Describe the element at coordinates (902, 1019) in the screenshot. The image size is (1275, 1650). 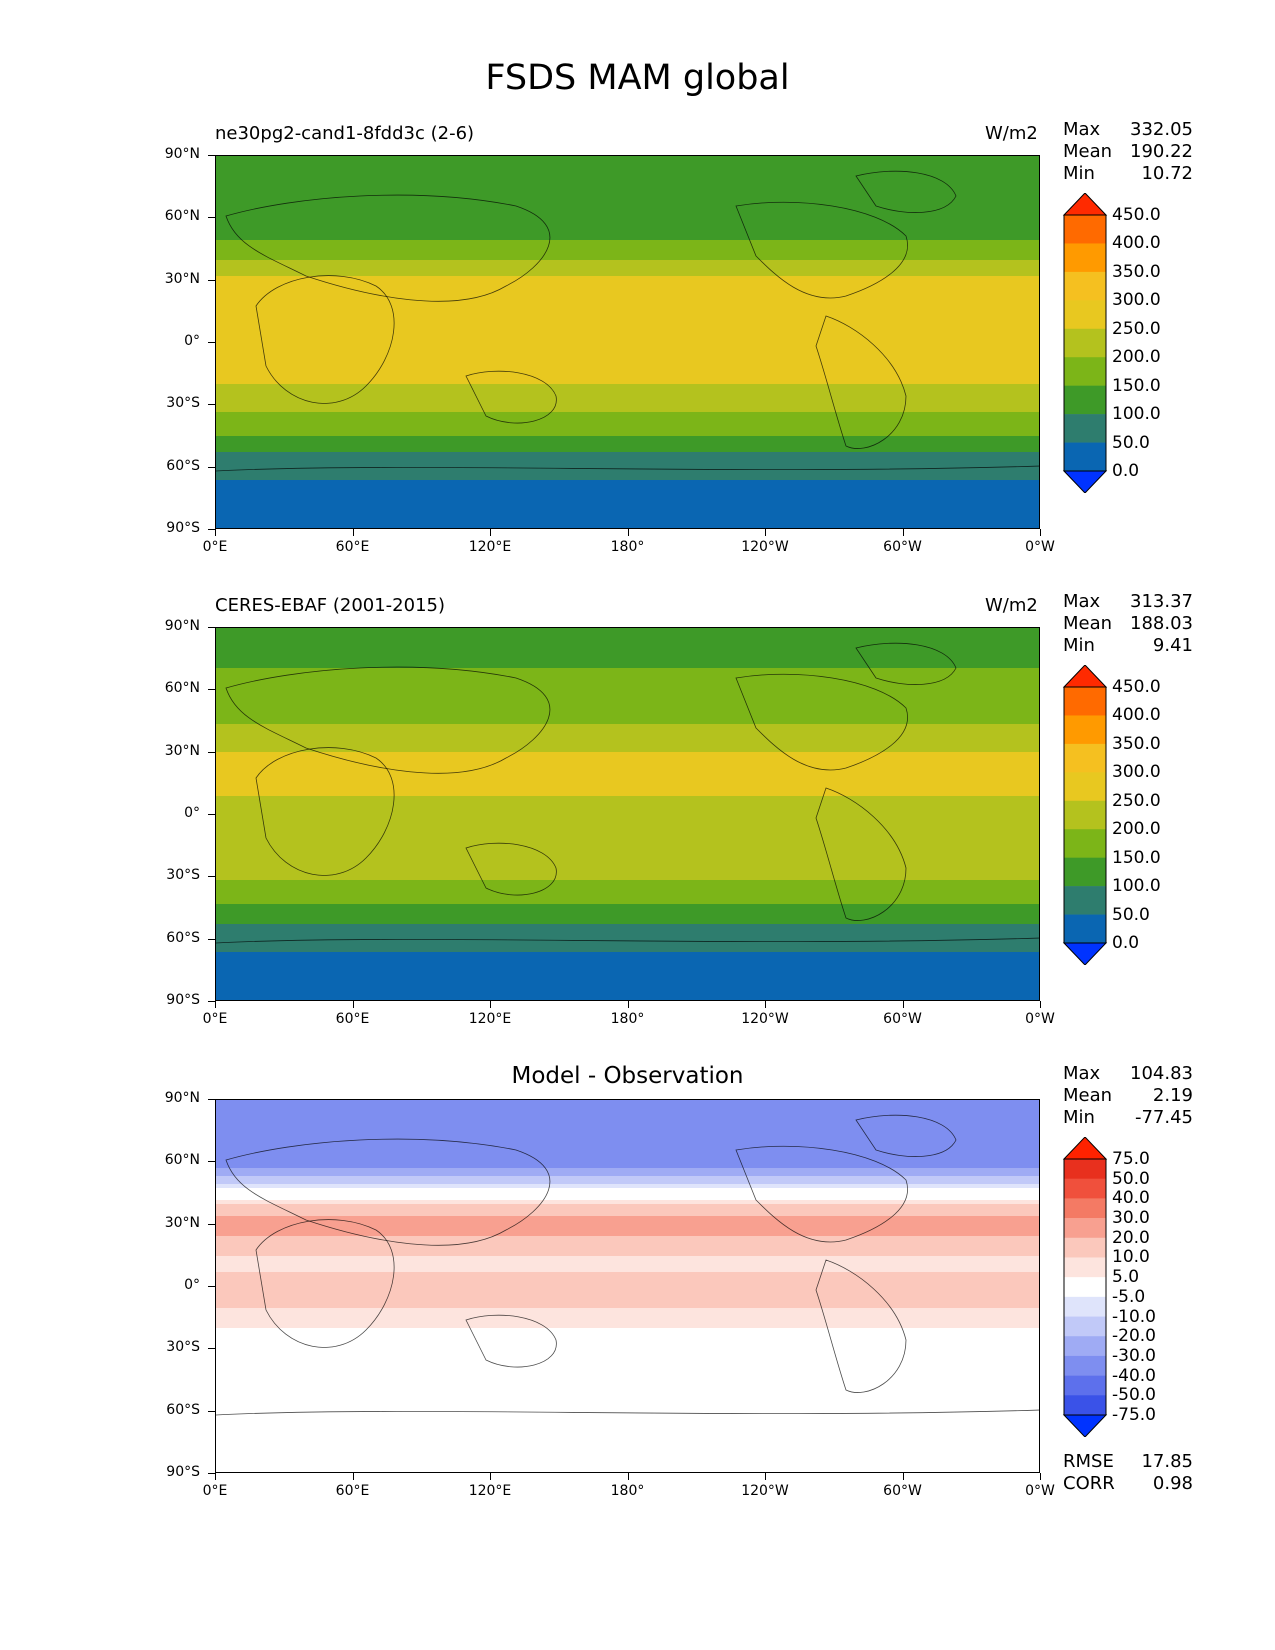
I see `x-tick-label: 60°W` at that location.